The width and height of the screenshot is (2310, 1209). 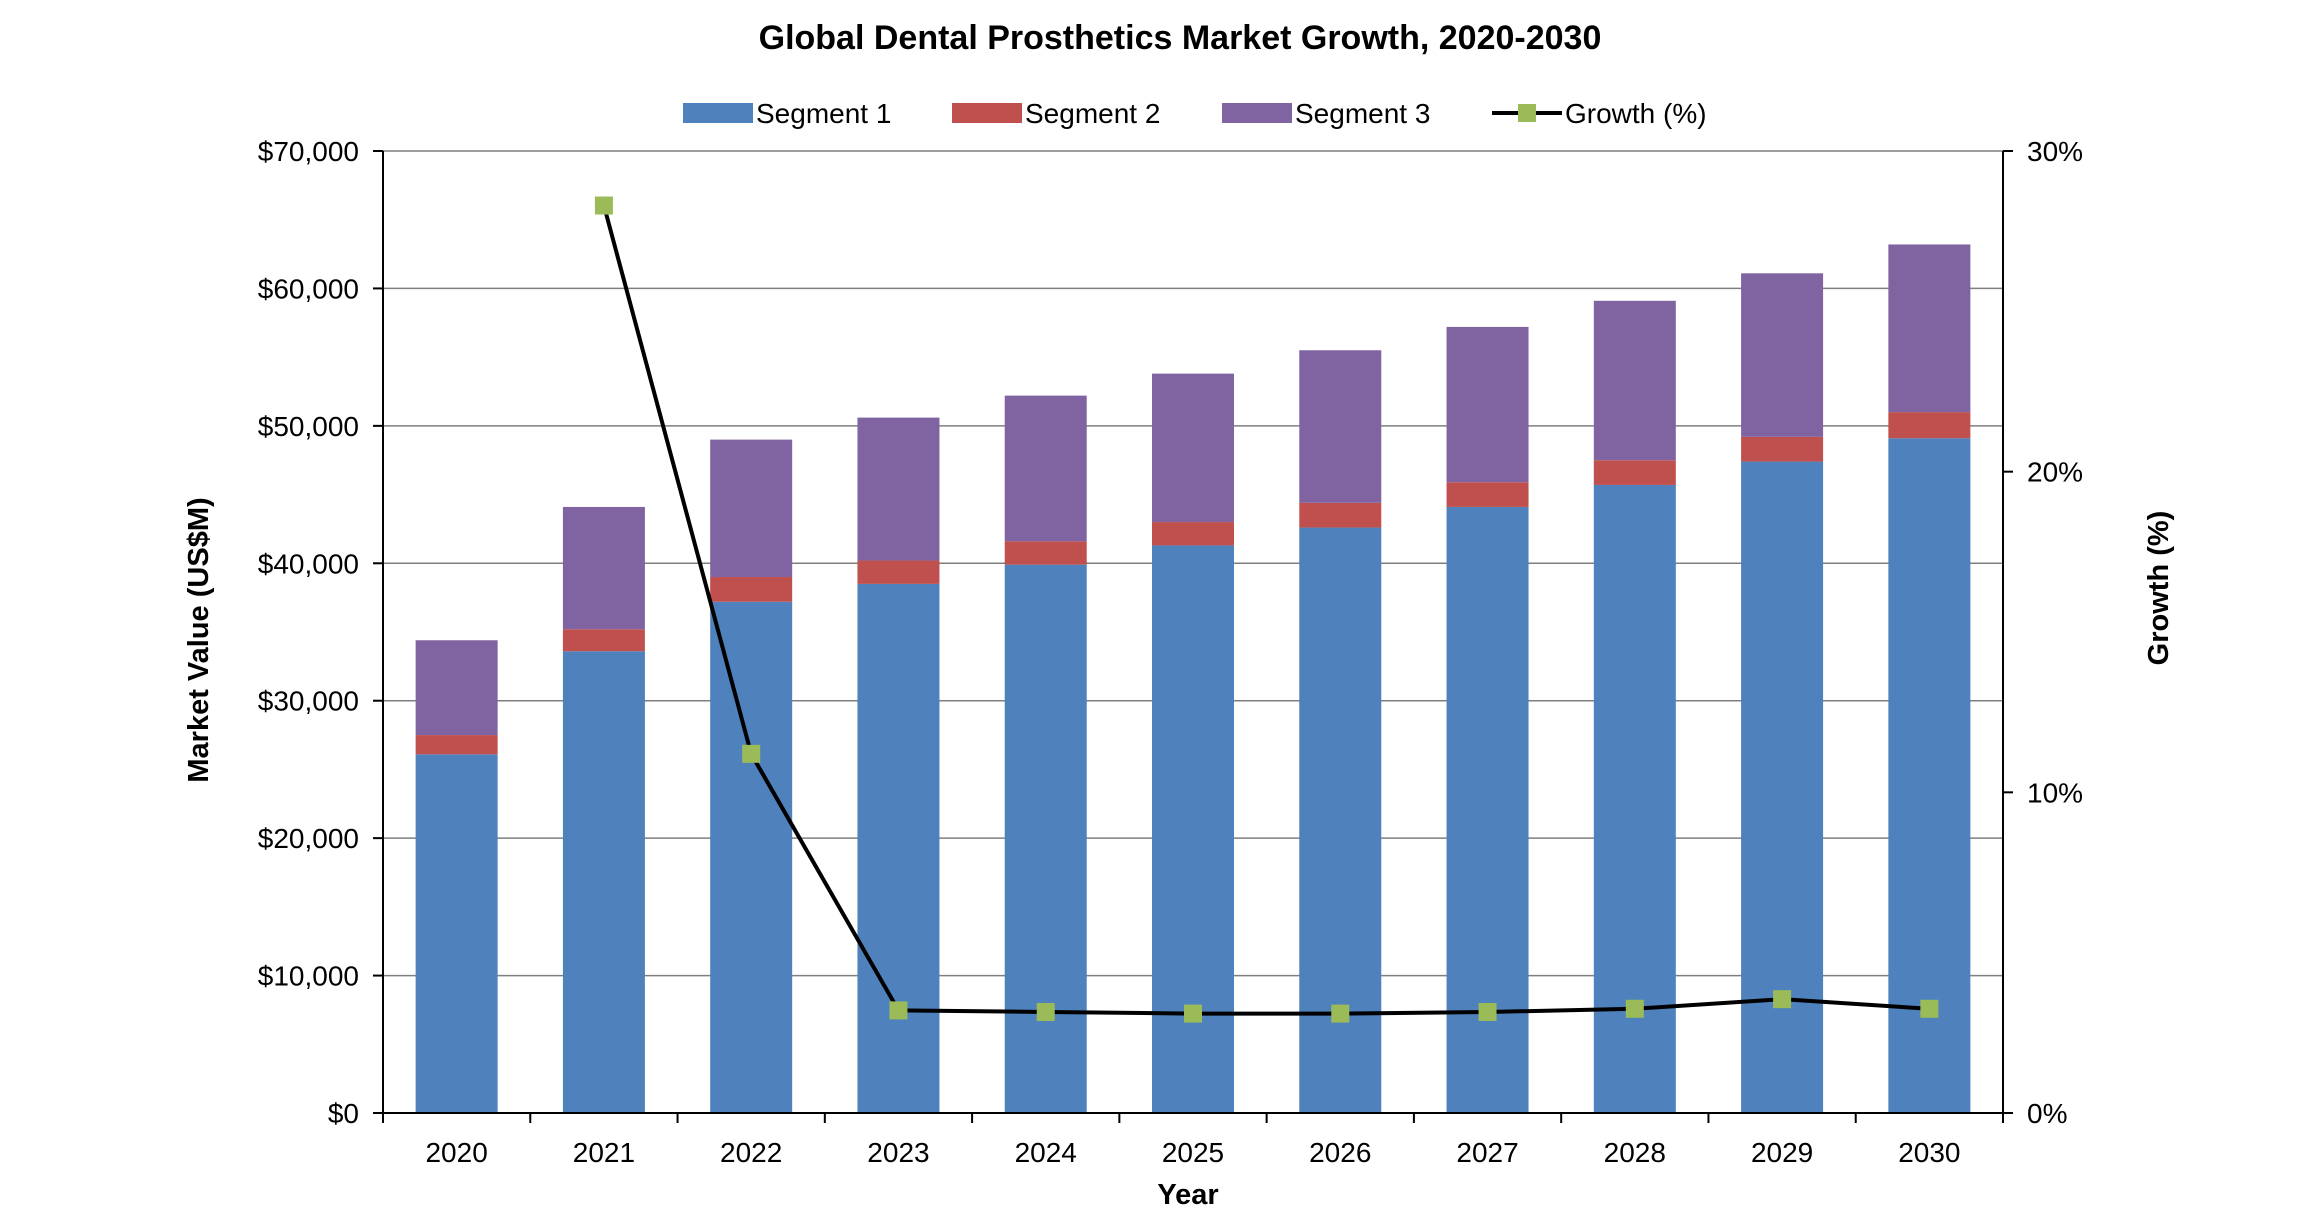 What do you see at coordinates (2159, 588) in the screenshot?
I see `y2-axis-title: Growth (%)` at bounding box center [2159, 588].